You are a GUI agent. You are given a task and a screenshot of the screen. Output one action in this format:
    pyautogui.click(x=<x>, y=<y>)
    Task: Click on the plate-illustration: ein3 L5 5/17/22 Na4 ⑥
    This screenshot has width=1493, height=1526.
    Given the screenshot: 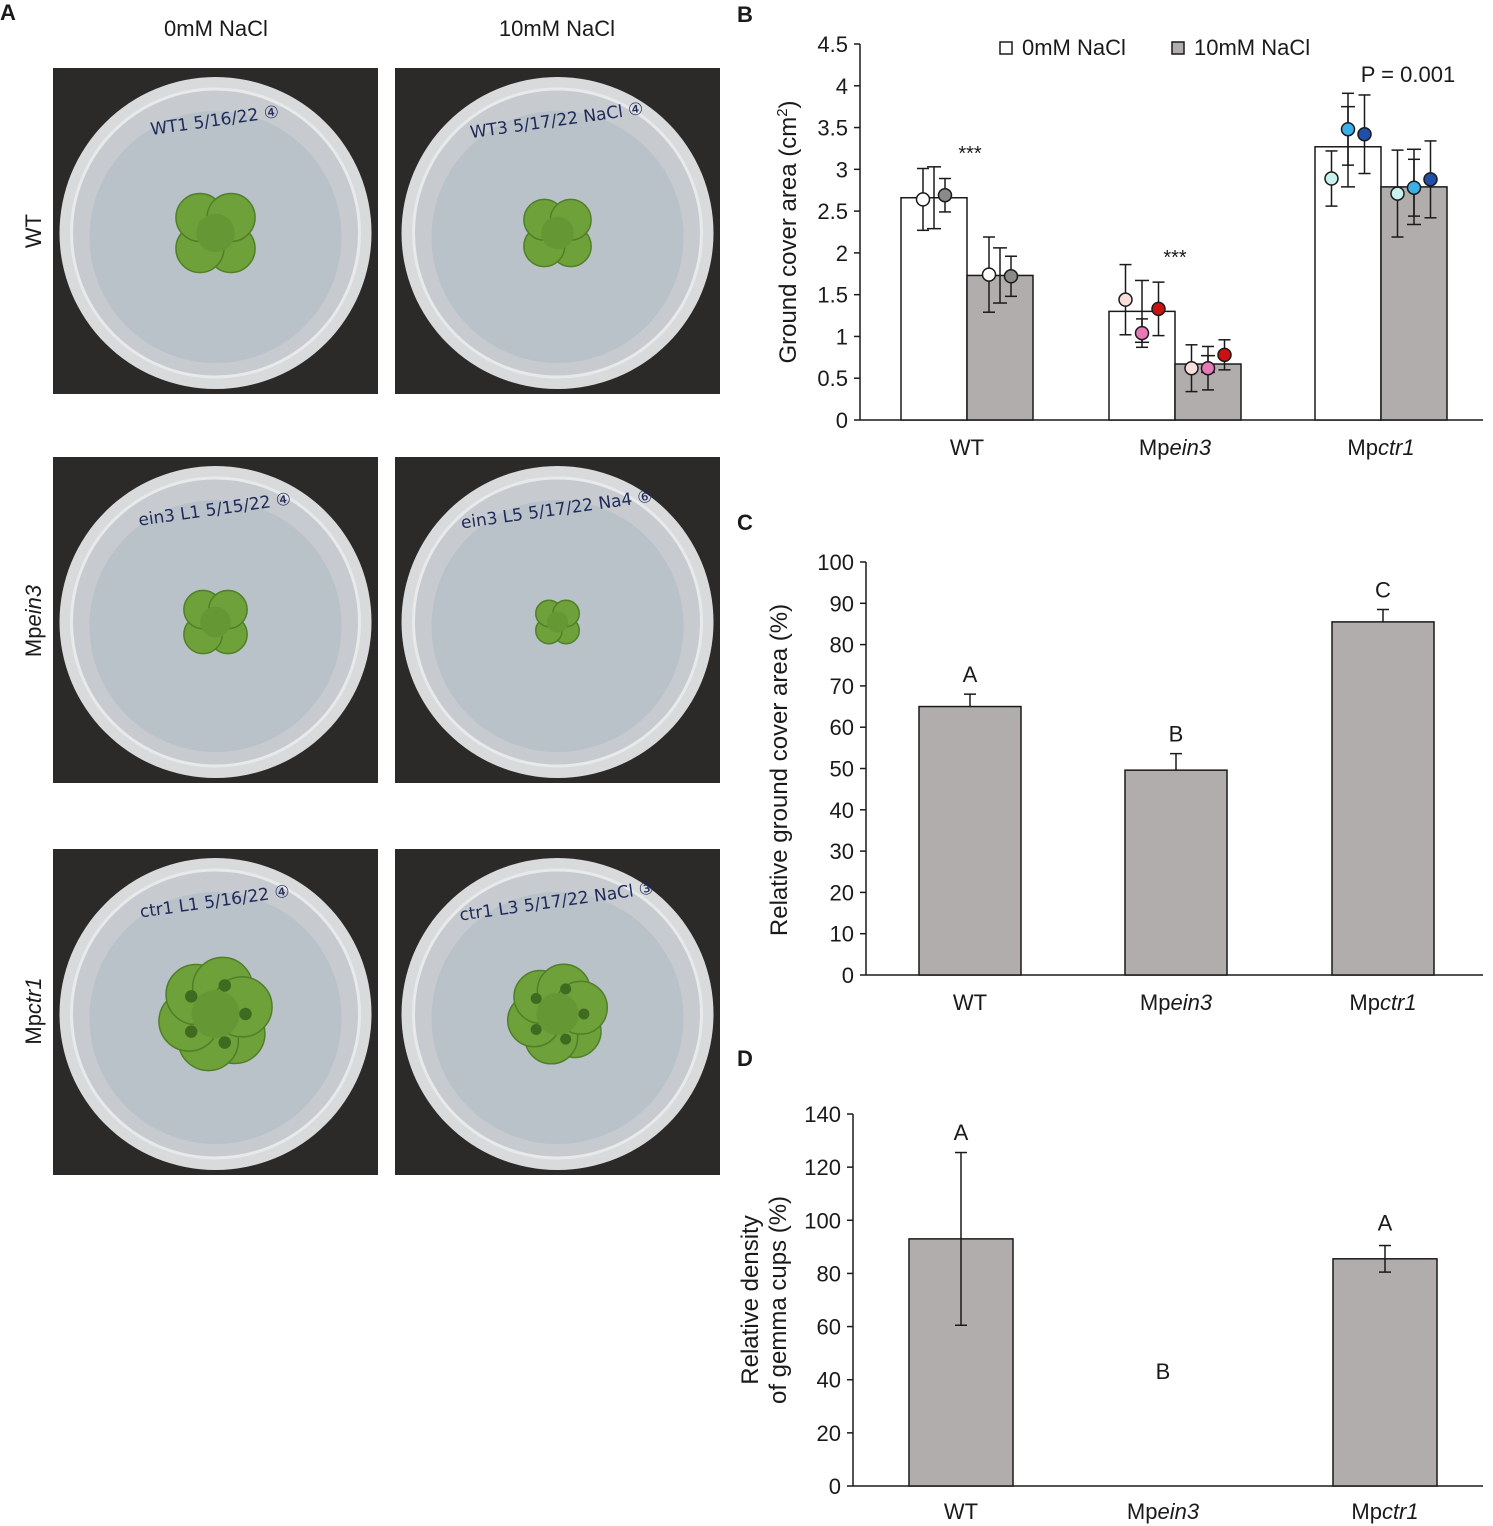 What is the action you would take?
    pyautogui.click(x=557, y=620)
    